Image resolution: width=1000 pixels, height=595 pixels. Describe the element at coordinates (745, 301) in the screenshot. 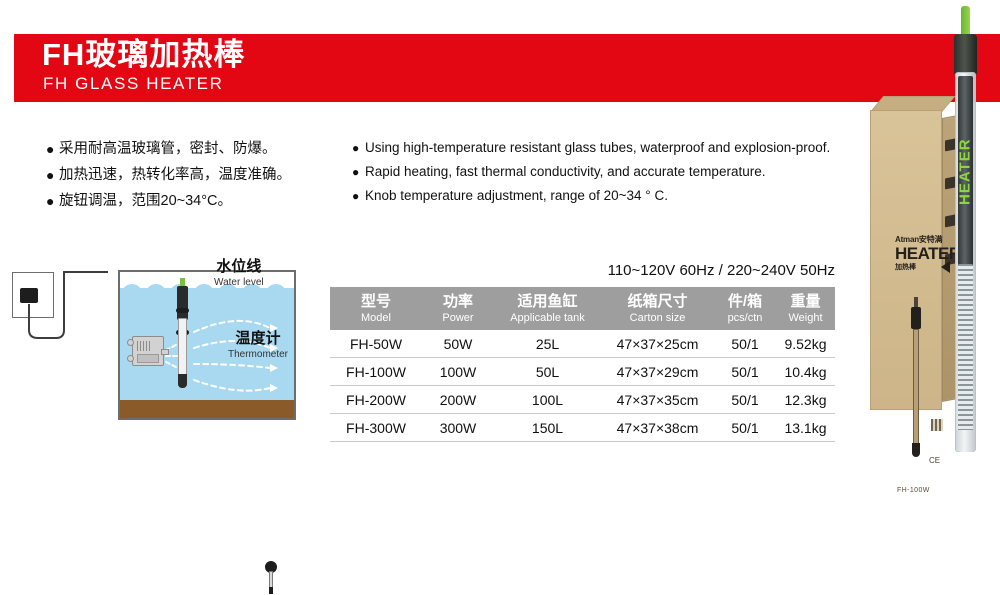

I see `column-header-cn: 件/箱` at that location.